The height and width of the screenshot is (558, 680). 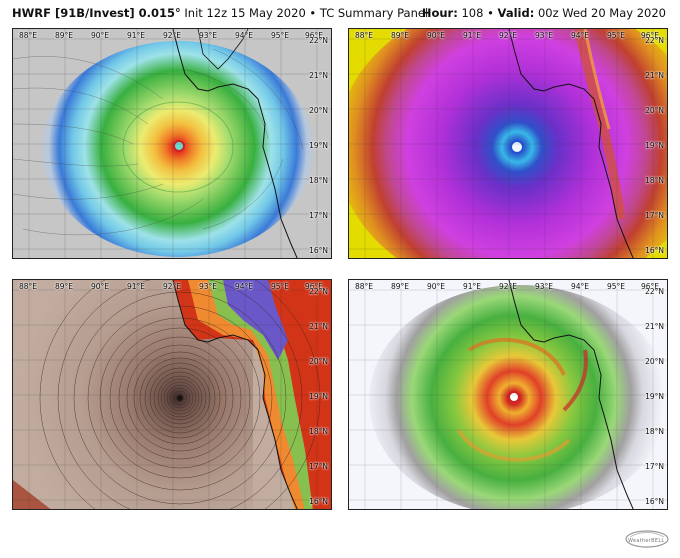 I want to click on weatherbell-logo: WeatherBELL, so click(x=647, y=539).